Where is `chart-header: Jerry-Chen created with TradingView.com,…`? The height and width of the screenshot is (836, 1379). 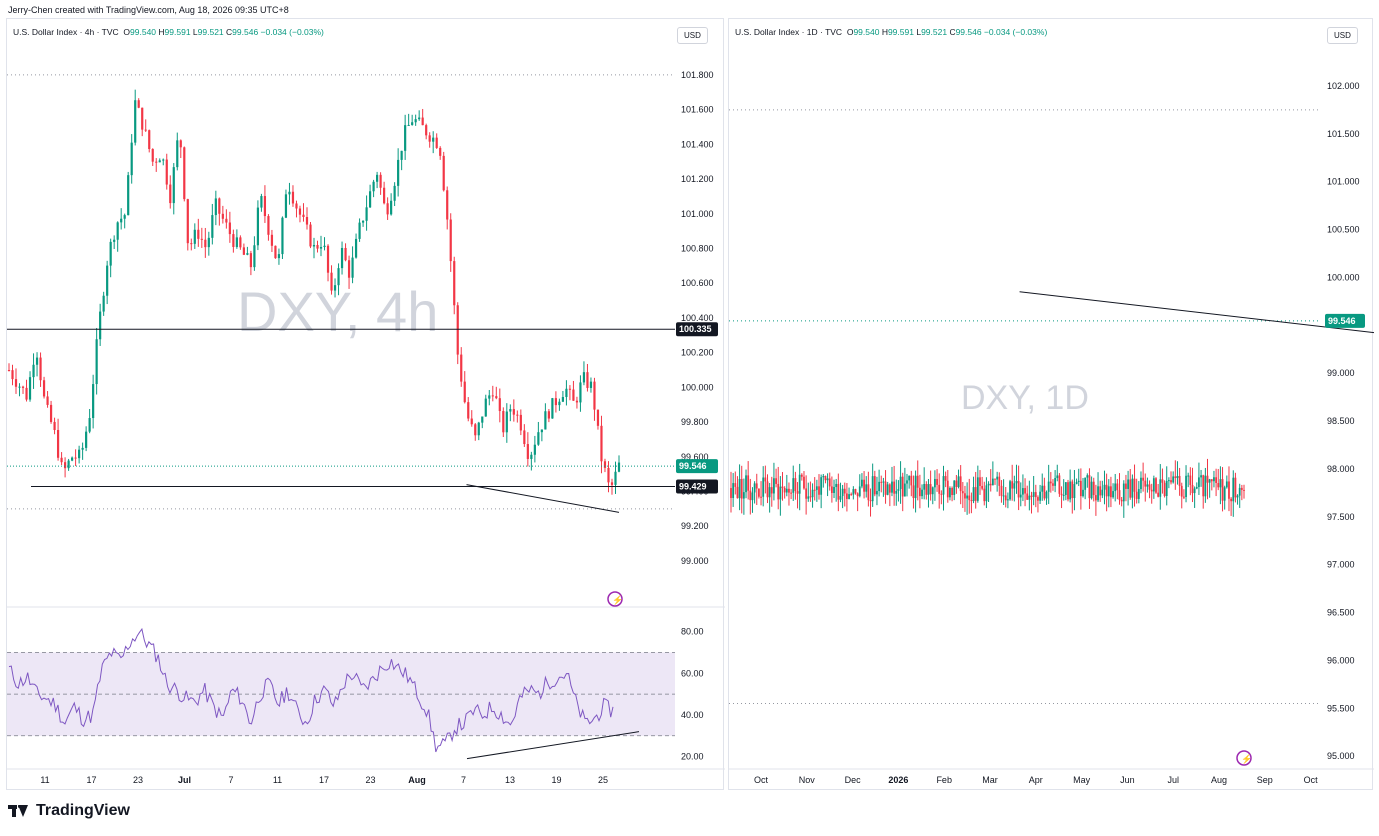 chart-header: Jerry-Chen created with TradingView.com,… is located at coordinates (148, 10).